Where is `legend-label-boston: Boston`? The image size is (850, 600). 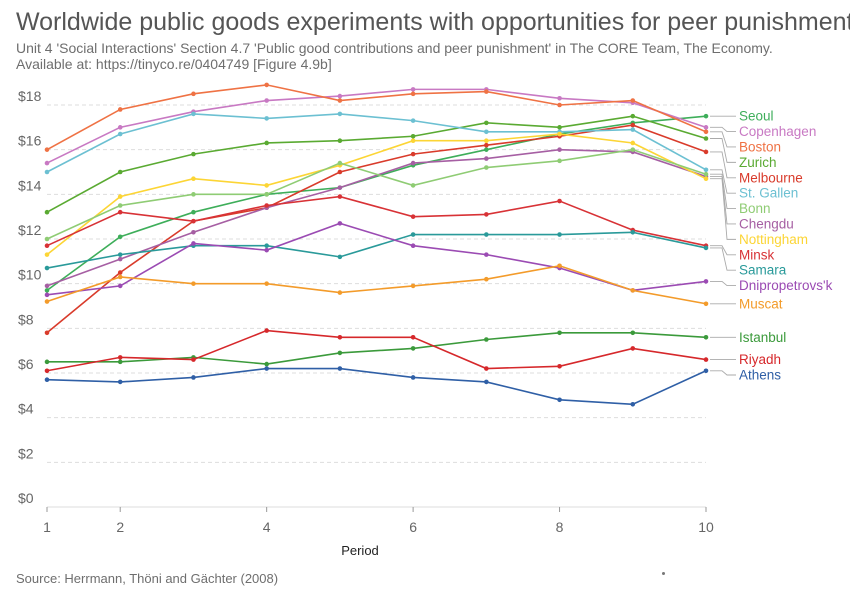 legend-label-boston: Boston is located at coordinates (760, 146).